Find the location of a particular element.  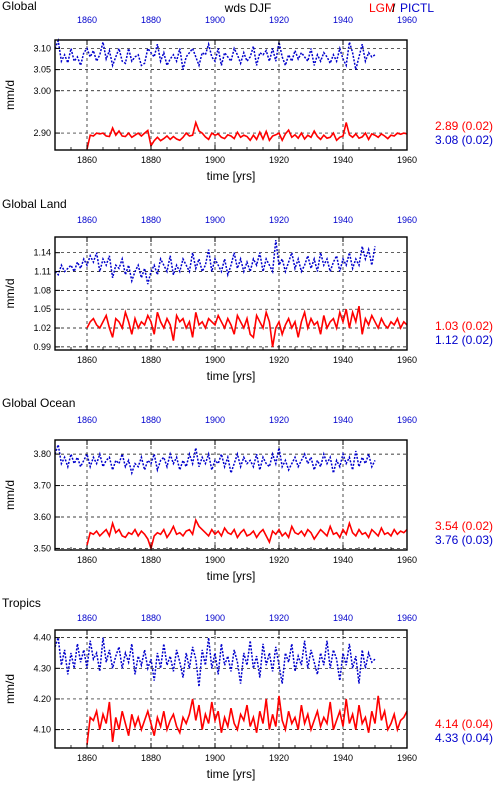

y-tick-label: 3.10 is located at coordinates (42, 48).